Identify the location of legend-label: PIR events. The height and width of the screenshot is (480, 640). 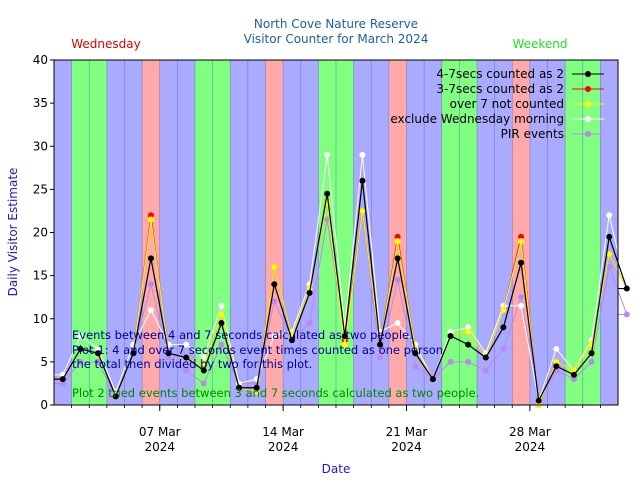
(532, 134).